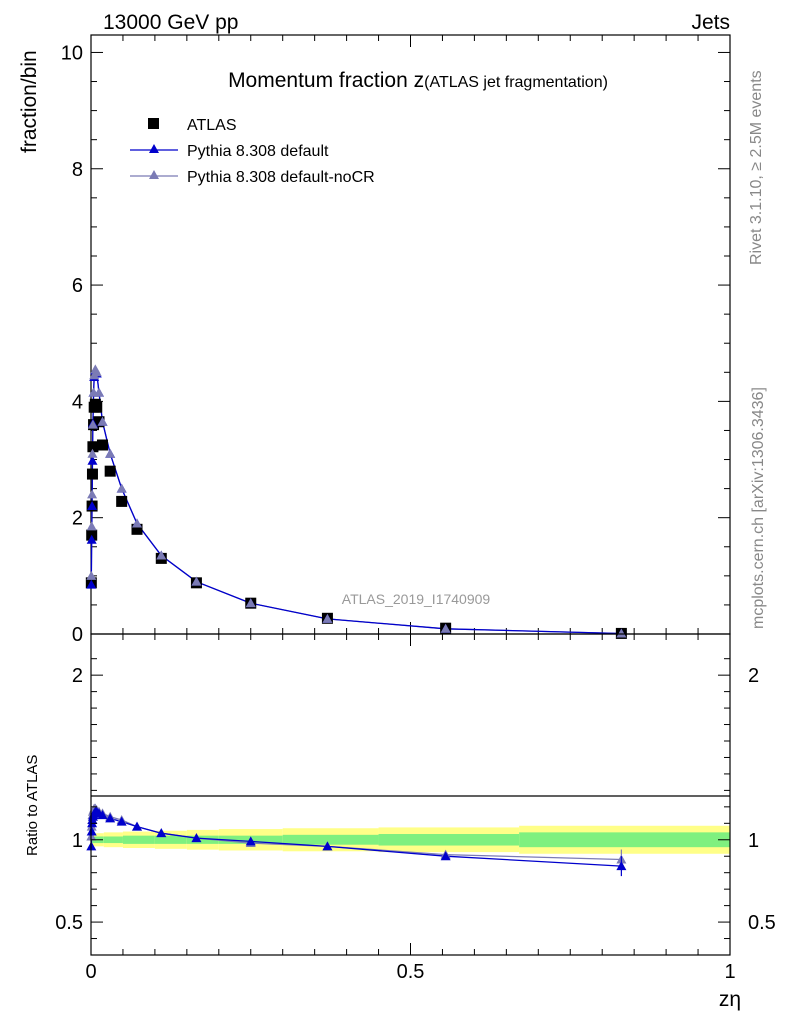  What do you see at coordinates (153, 123) in the screenshot?
I see `legend-marker-atlas` at bounding box center [153, 123].